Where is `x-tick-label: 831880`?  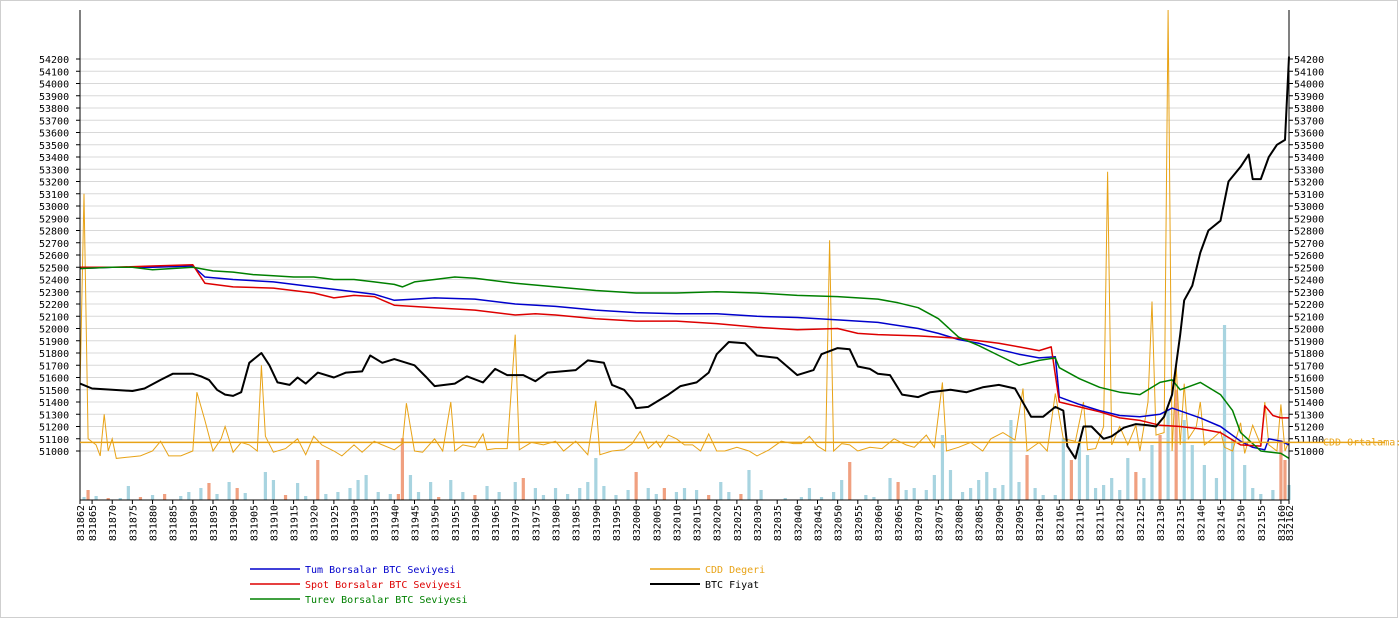
x-tick-label: 831880 is located at coordinates (154, 523).